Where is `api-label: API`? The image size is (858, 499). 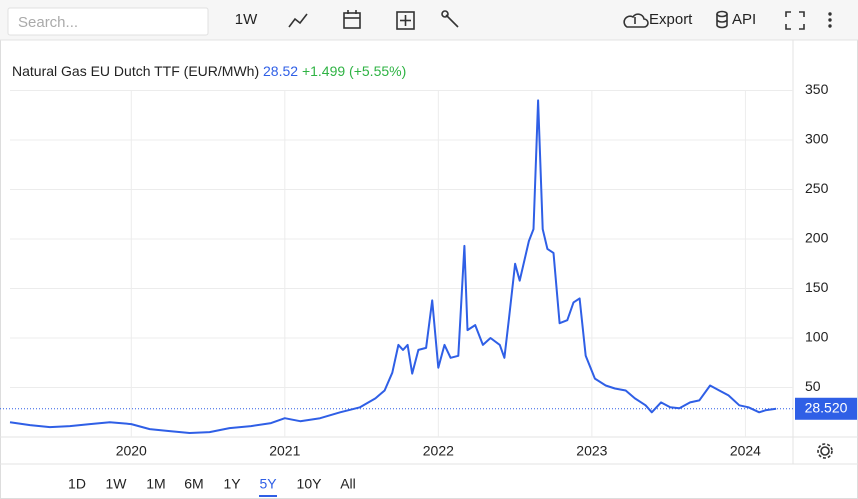
api-label: API is located at coordinates (744, 19).